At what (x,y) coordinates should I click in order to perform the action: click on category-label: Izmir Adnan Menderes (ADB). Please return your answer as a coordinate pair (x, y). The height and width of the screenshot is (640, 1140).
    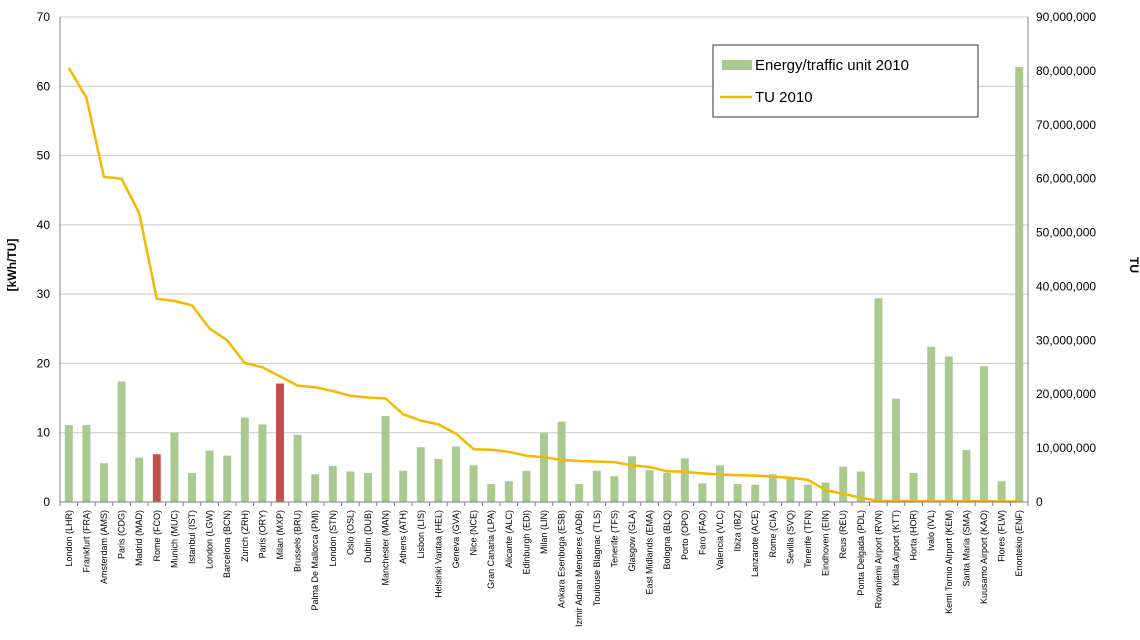
    Looking at the image, I should click on (579, 568).